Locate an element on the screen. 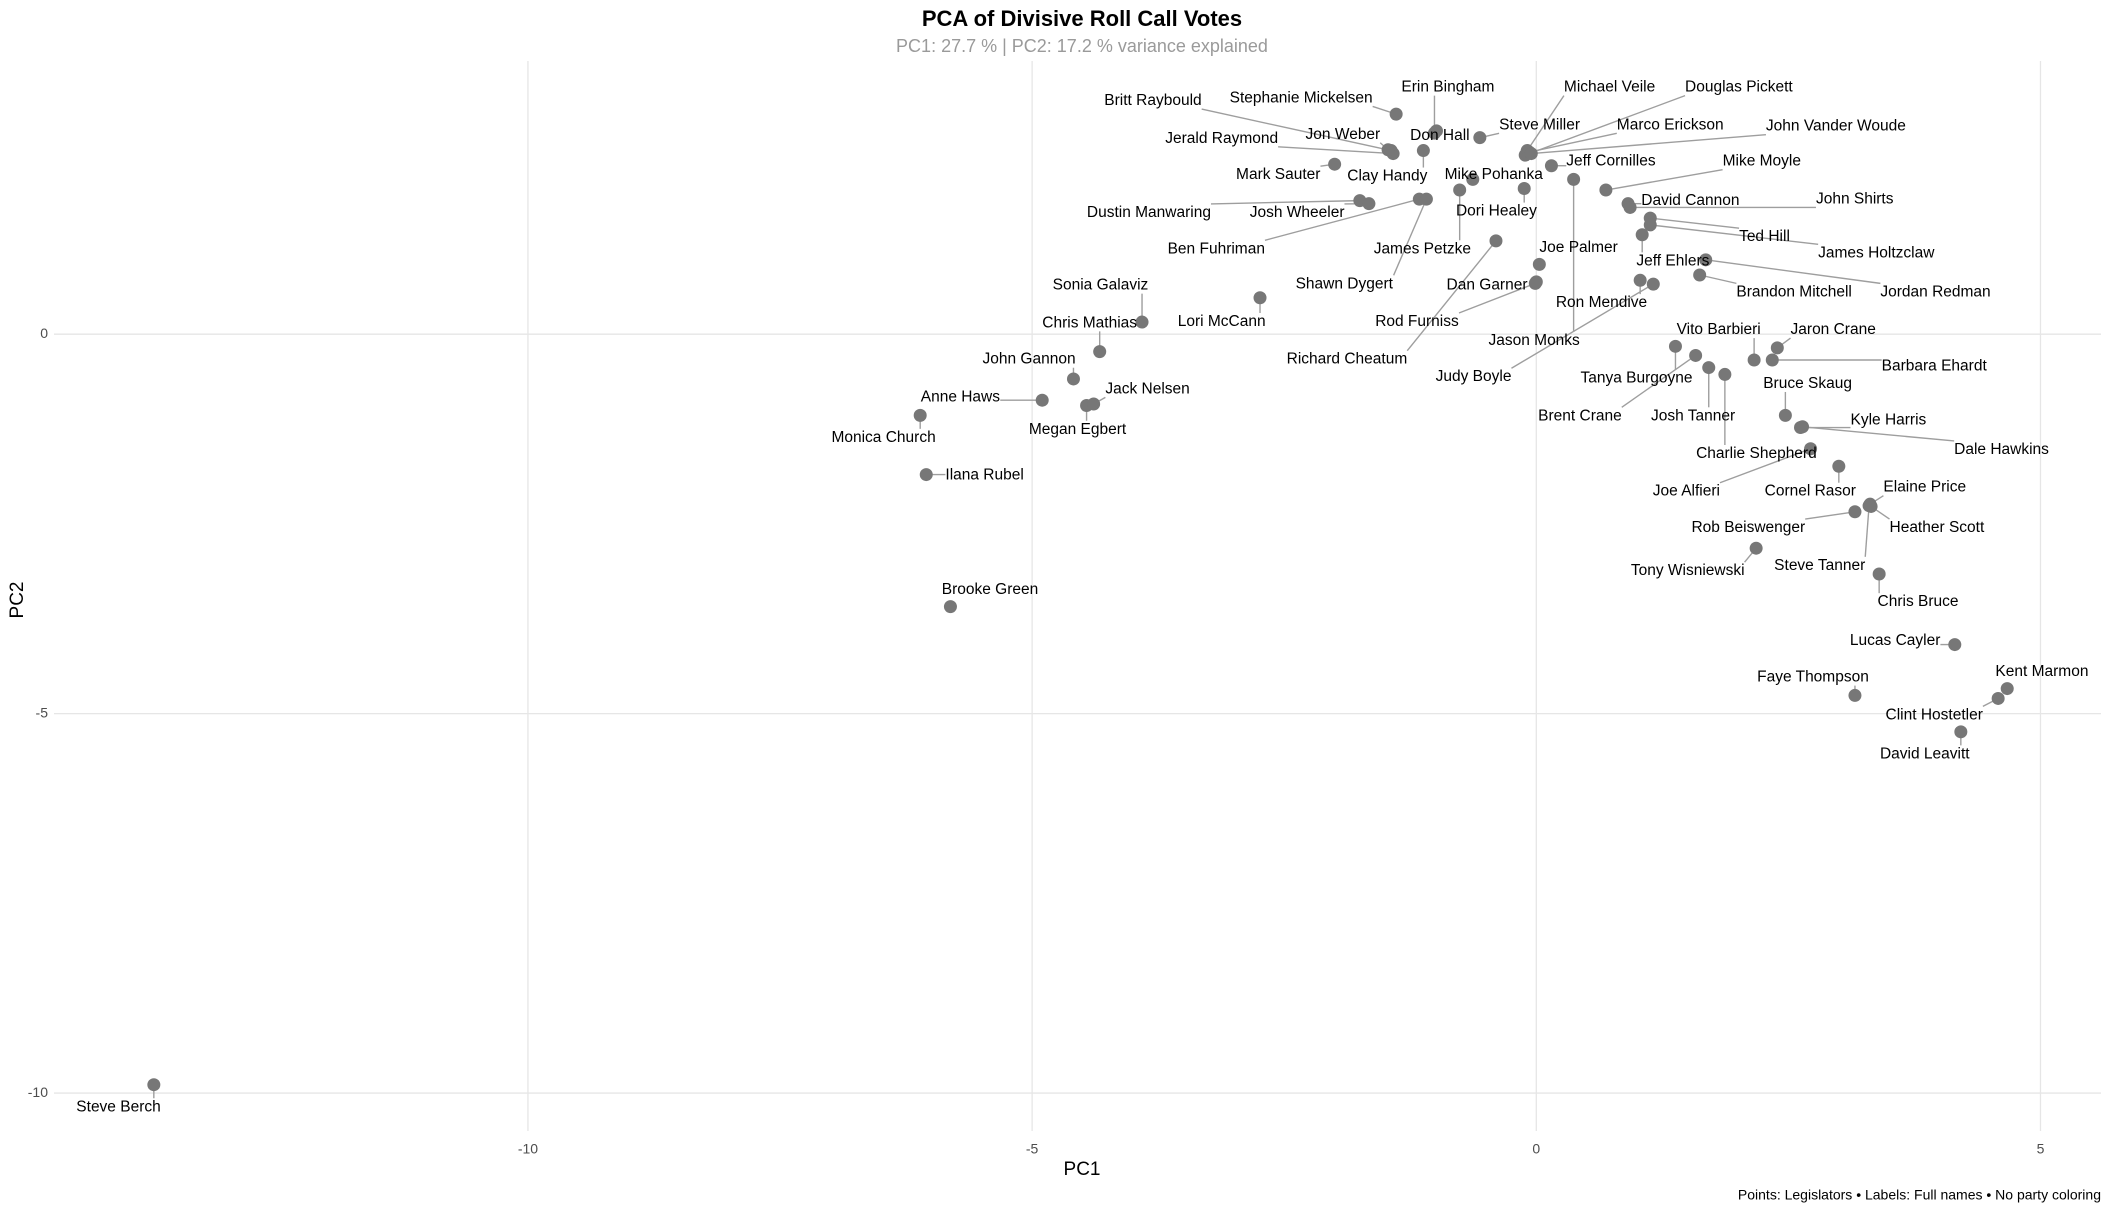 The image size is (2112, 1213). x-axis-label: PC1 is located at coordinates (1082, 1169).